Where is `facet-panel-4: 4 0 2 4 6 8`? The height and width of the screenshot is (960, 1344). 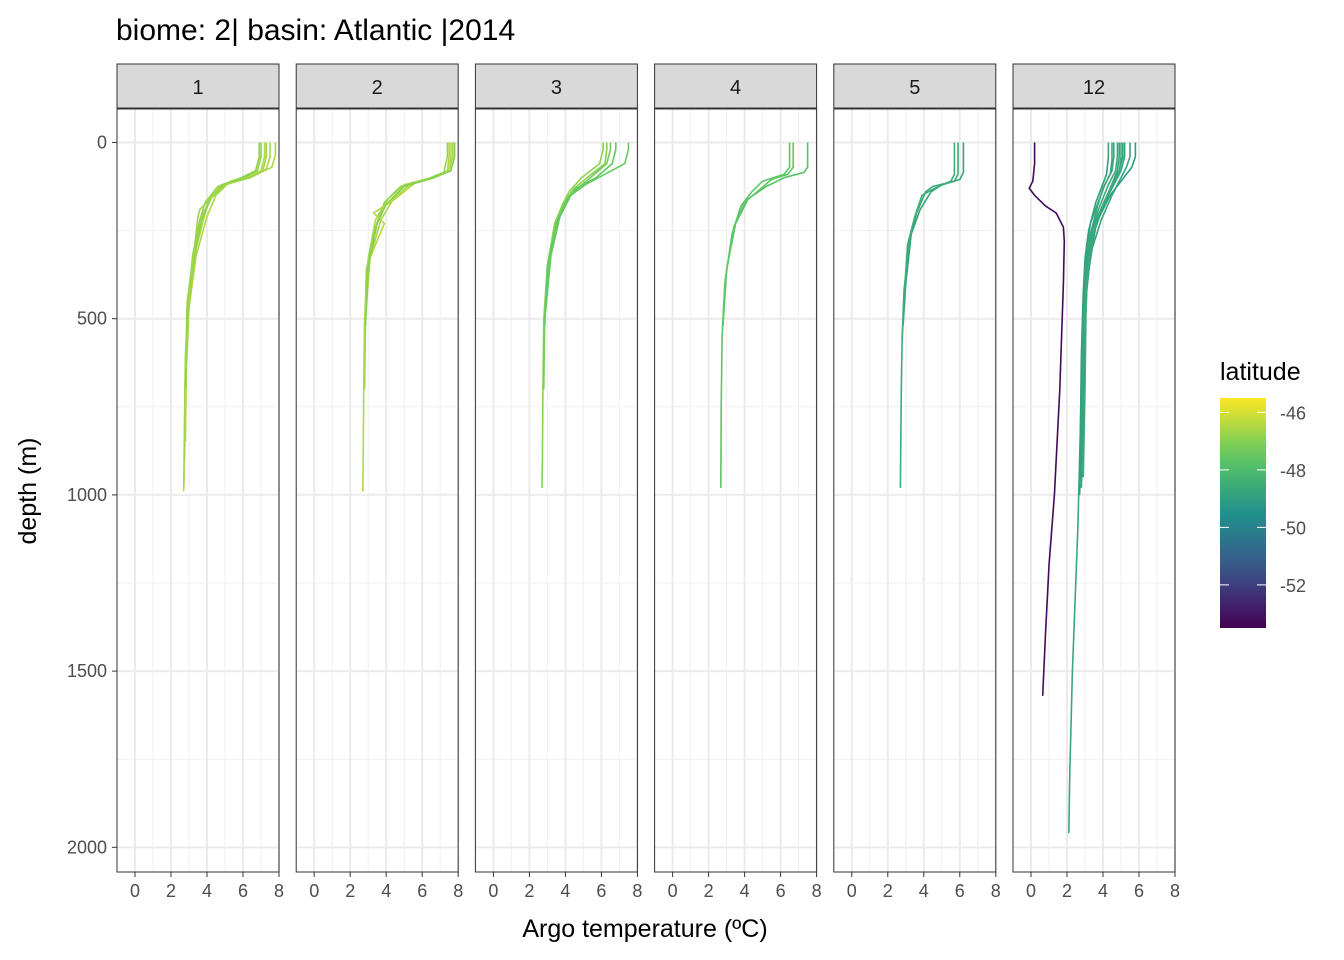 facet-panel-4: 4 0 2 4 6 8 is located at coordinates (738, 482).